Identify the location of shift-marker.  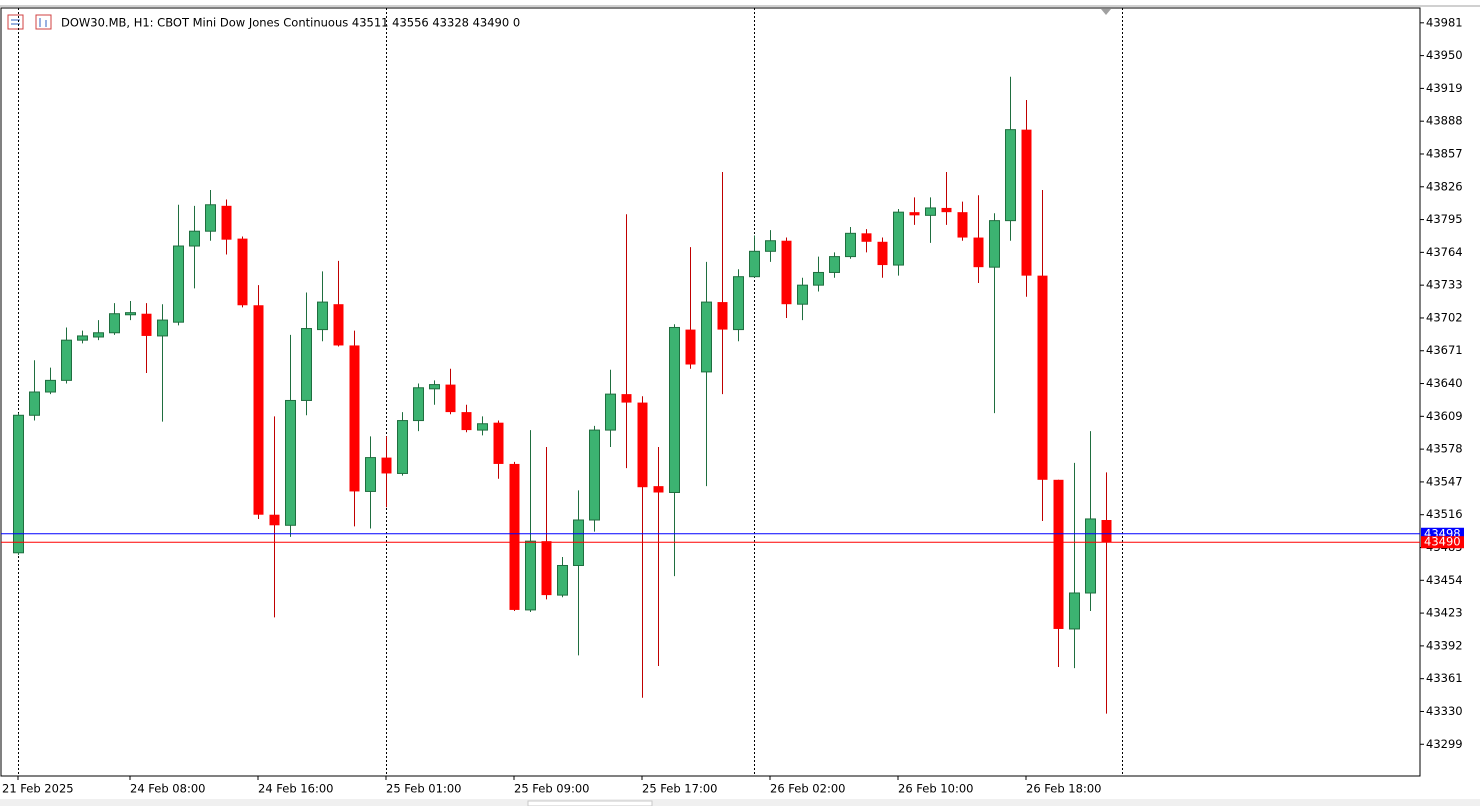
(1106, 12).